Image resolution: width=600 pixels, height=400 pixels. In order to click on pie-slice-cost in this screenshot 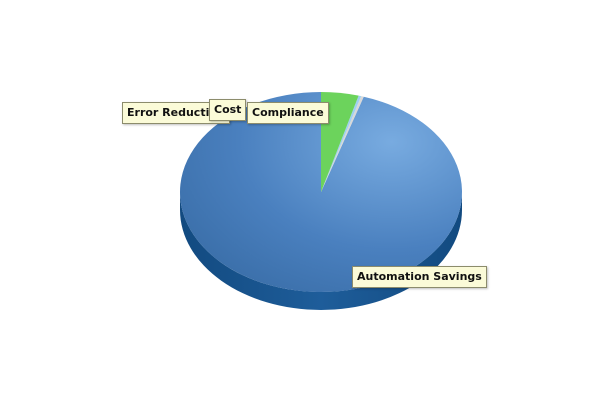, I will do `click(341, 143)`.